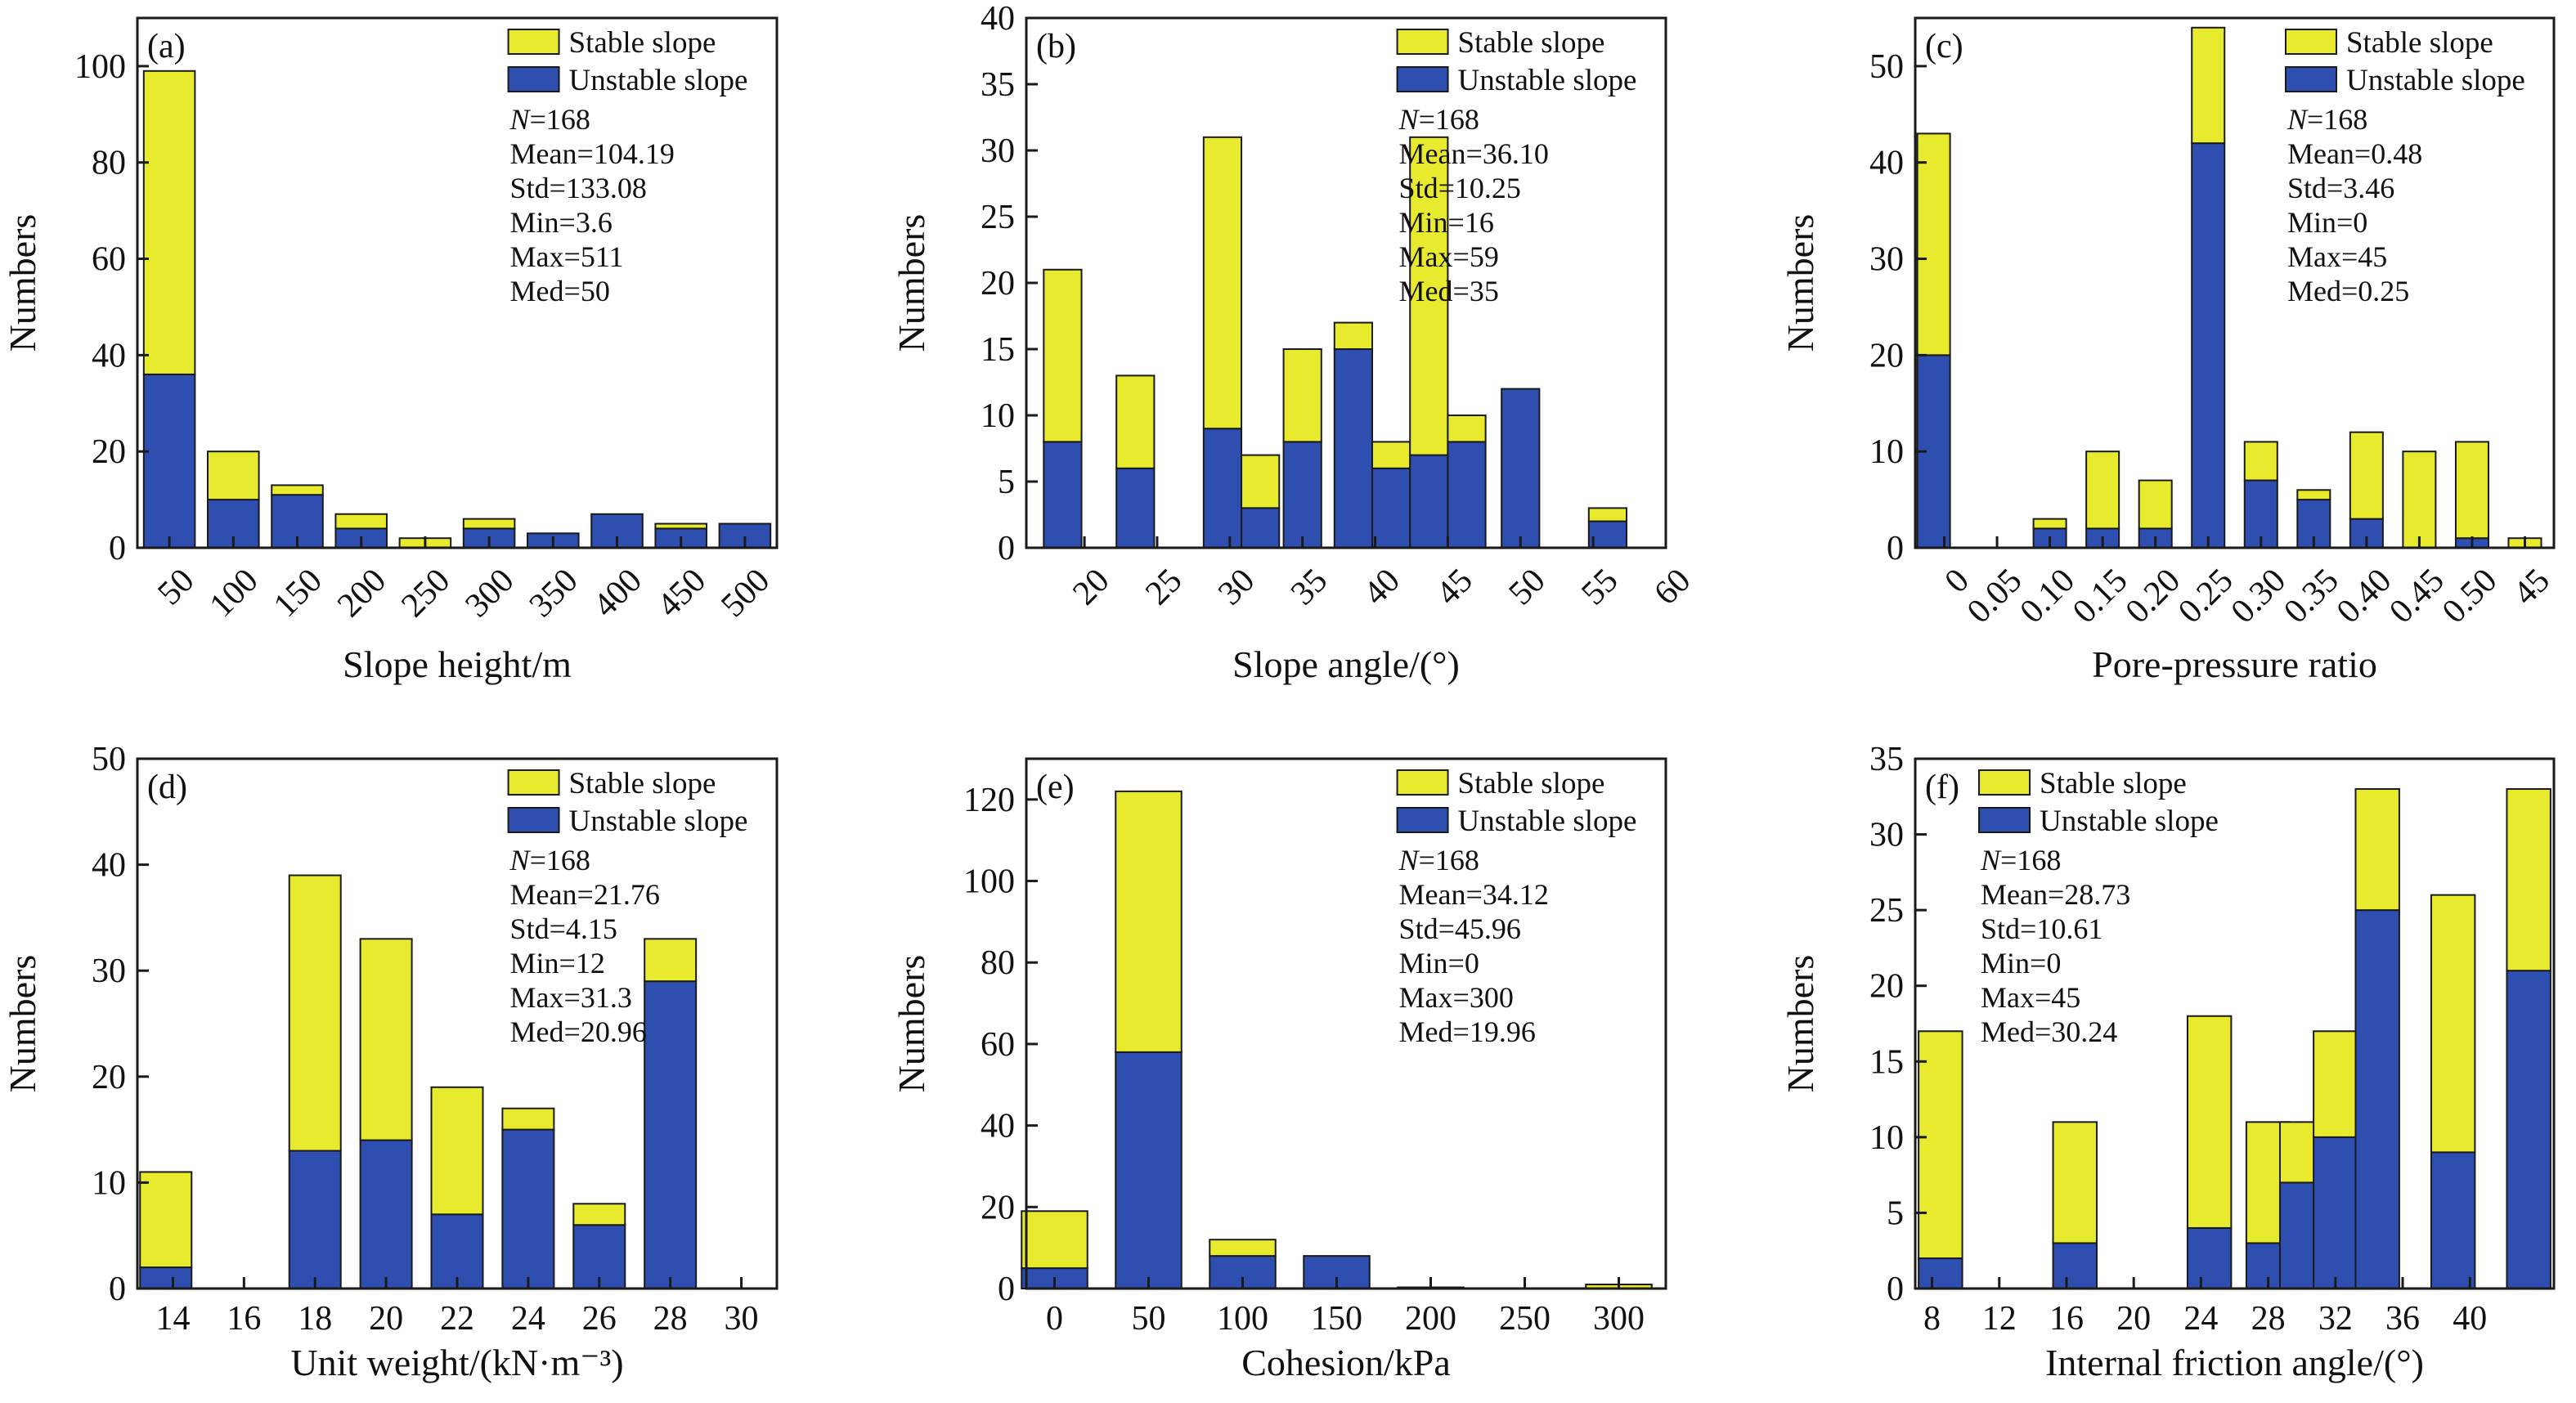 The height and width of the screenshot is (1403, 2576). I want to click on stats-max: Max=31.3, so click(571, 998).